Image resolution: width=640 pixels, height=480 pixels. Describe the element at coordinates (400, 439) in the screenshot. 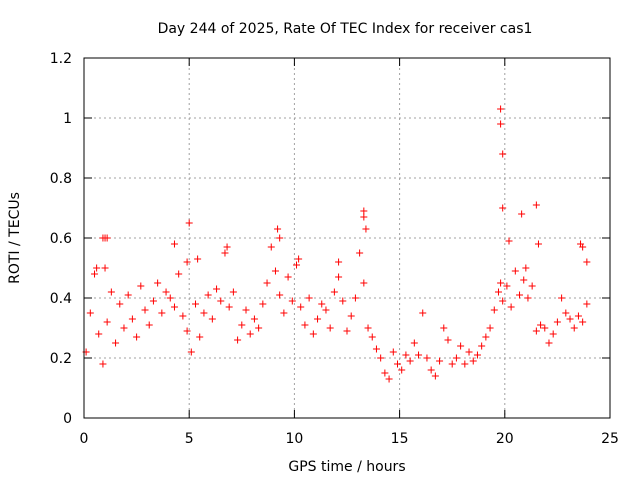

I see `x-tick-label: 15` at that location.